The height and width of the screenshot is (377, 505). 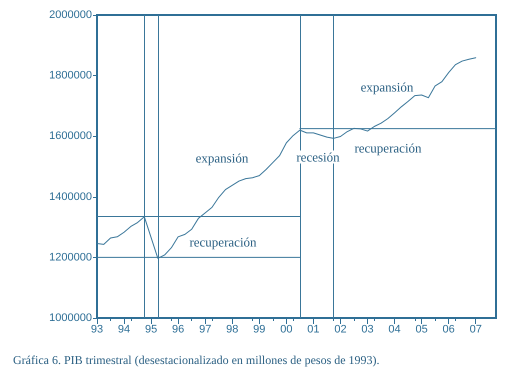 What do you see at coordinates (178, 330) in the screenshot?
I see `x-tick-label: 96` at bounding box center [178, 330].